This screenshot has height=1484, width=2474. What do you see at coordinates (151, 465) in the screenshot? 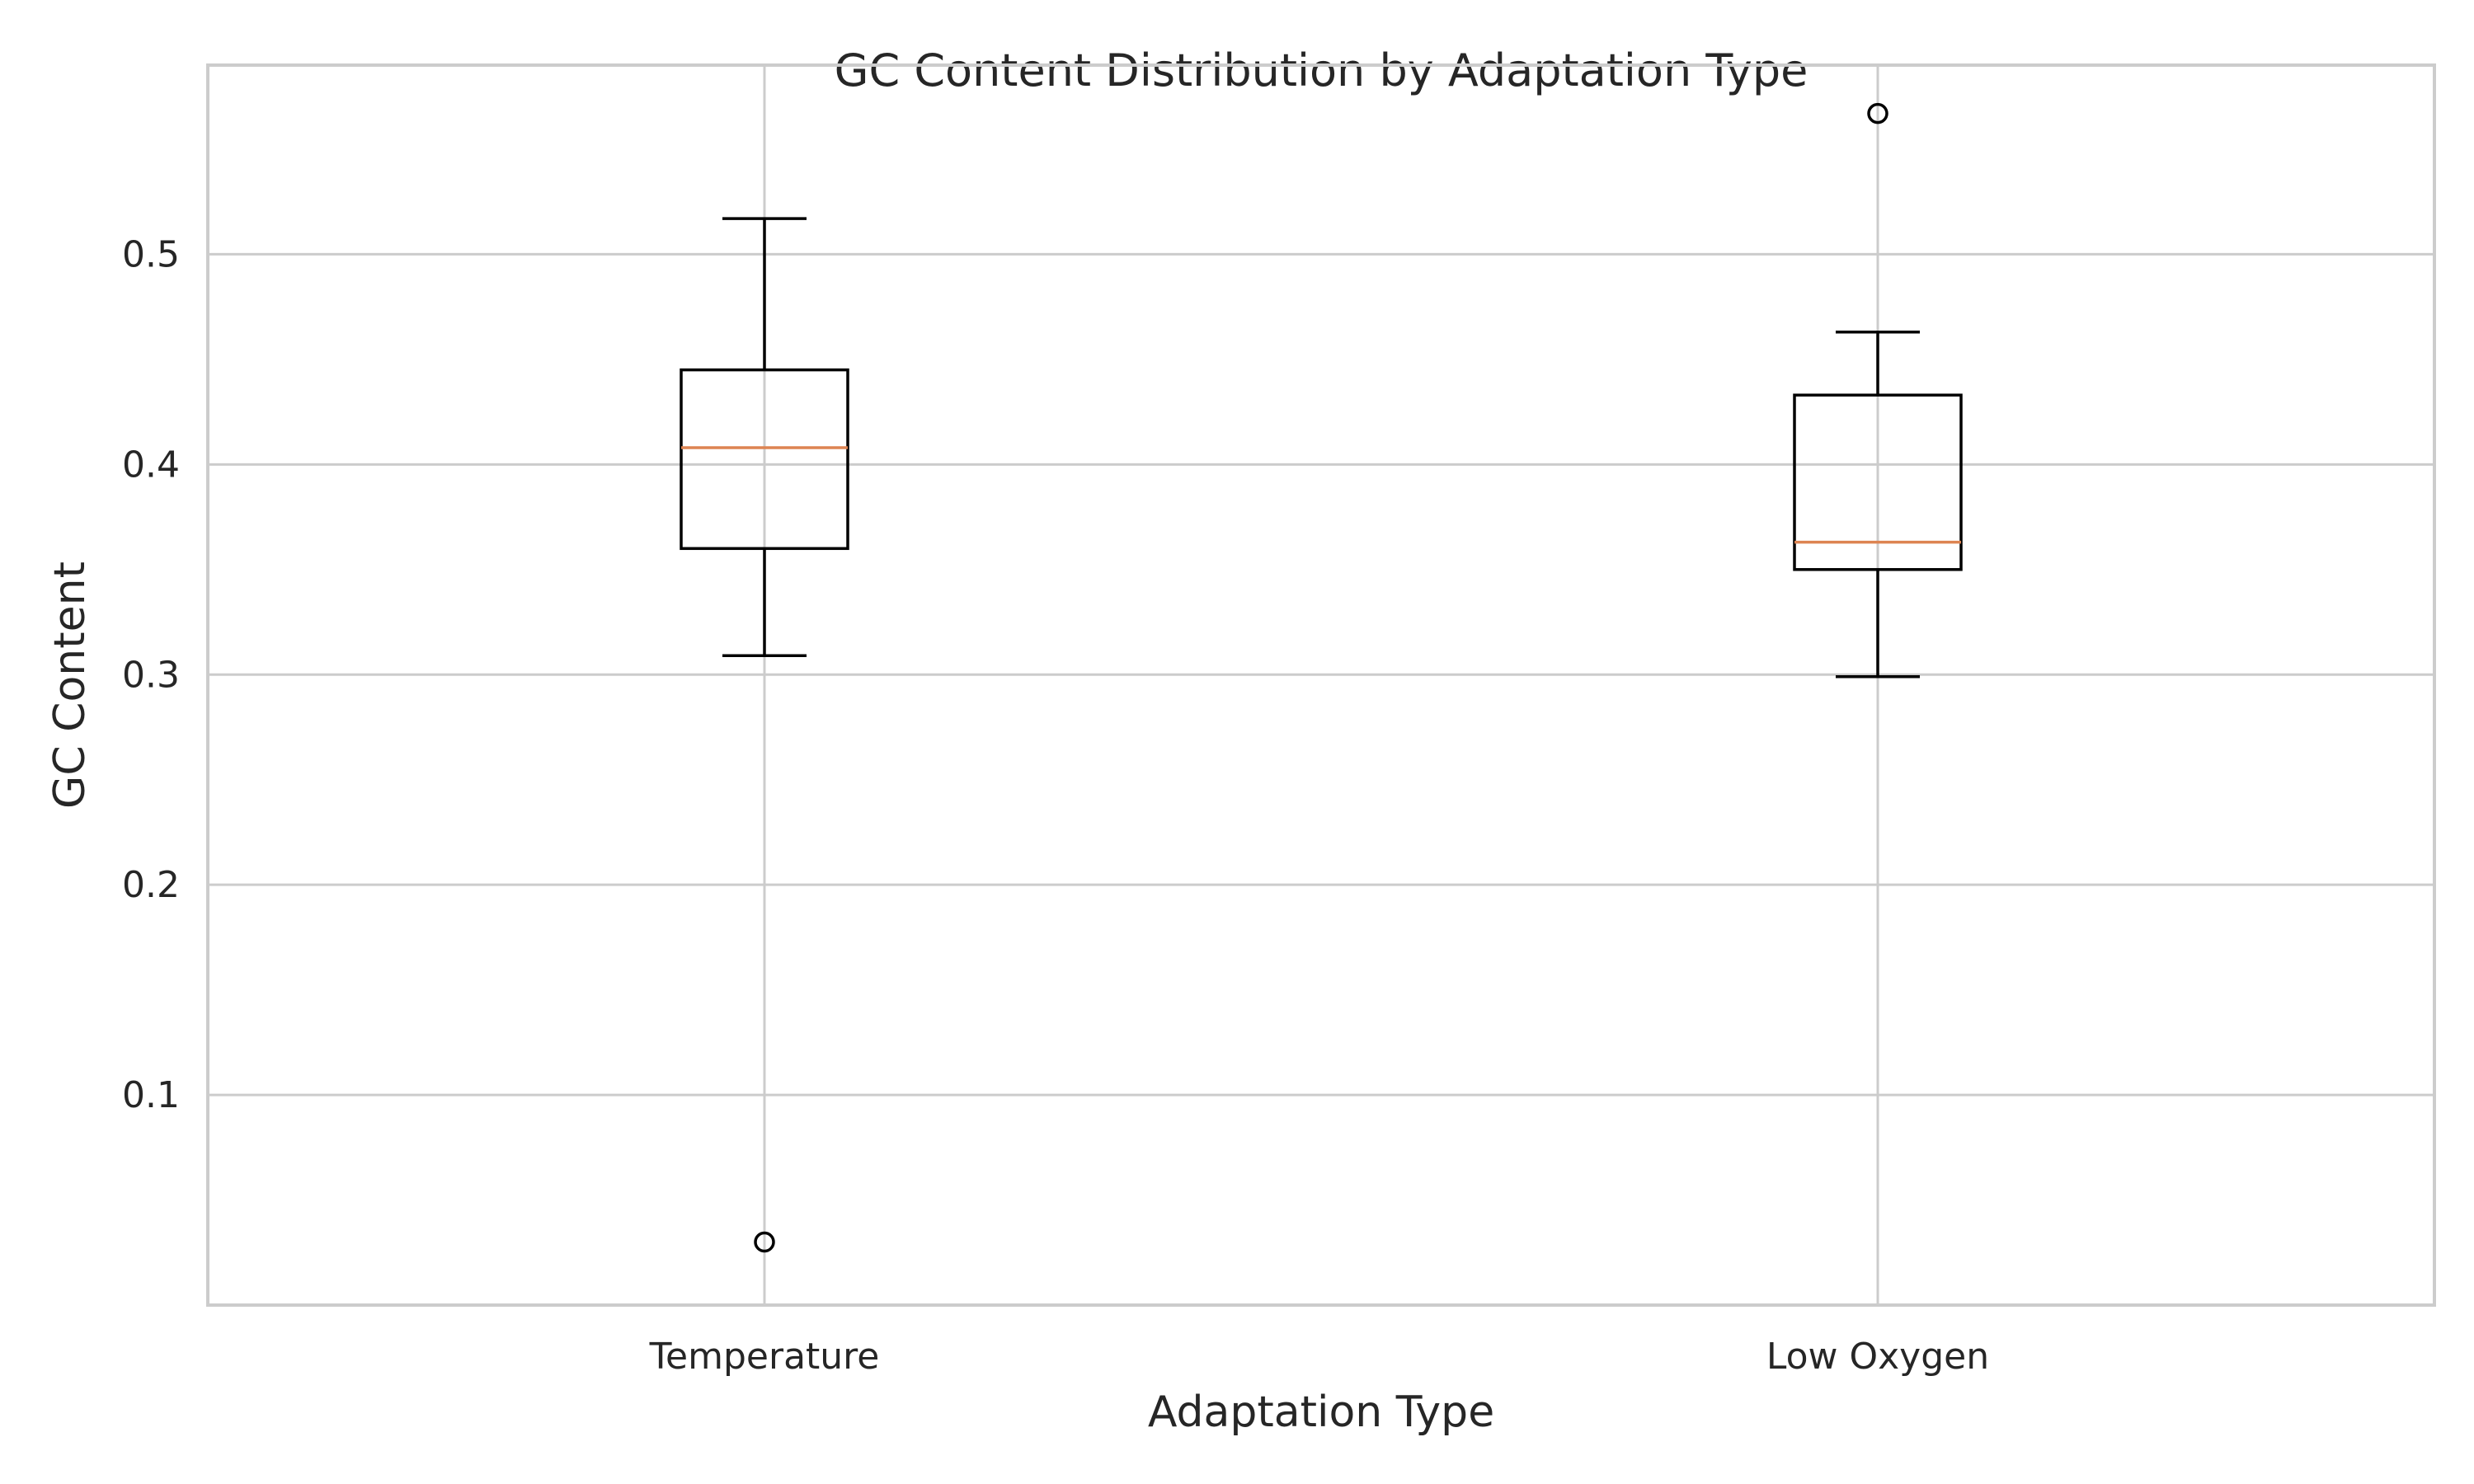
I see `y-tick-label: 0.4` at bounding box center [151, 465].